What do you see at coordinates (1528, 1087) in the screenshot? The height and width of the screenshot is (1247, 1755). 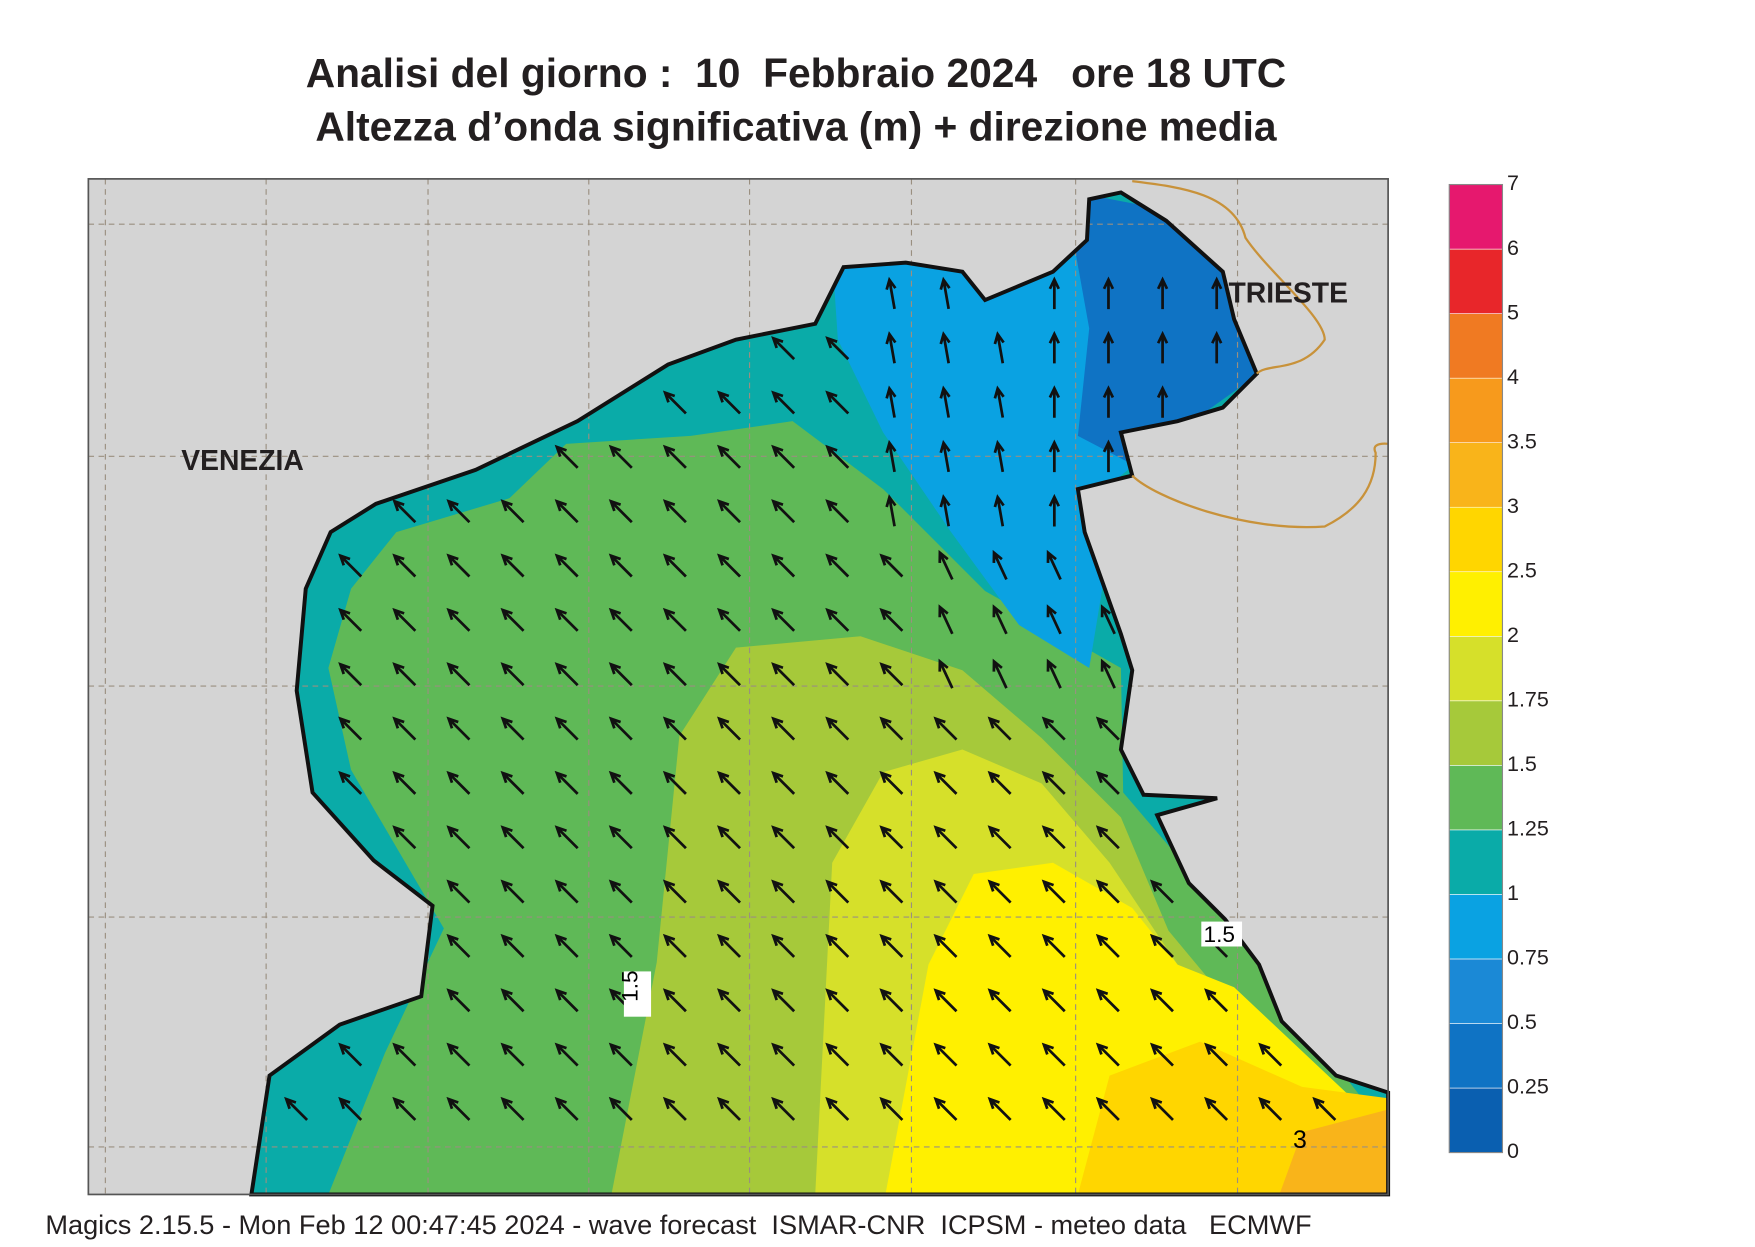 I see `colorbar-label: 0.25` at bounding box center [1528, 1087].